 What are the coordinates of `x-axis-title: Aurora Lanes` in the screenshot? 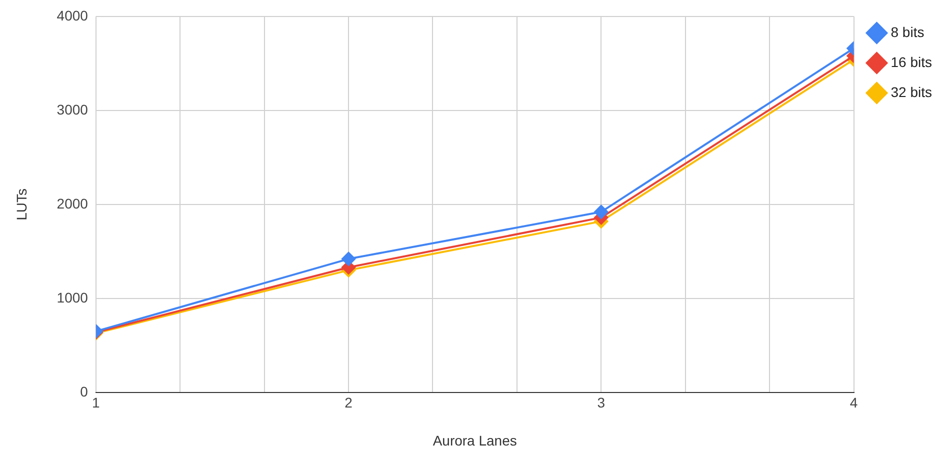 It's located at (474, 440).